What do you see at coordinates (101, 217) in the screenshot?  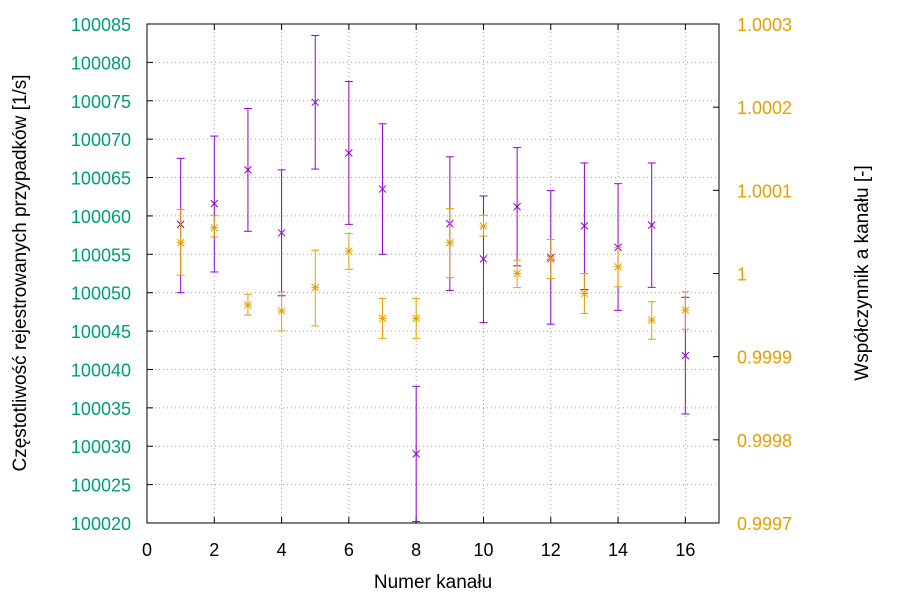 I see `y-tick-label: 100060` at bounding box center [101, 217].